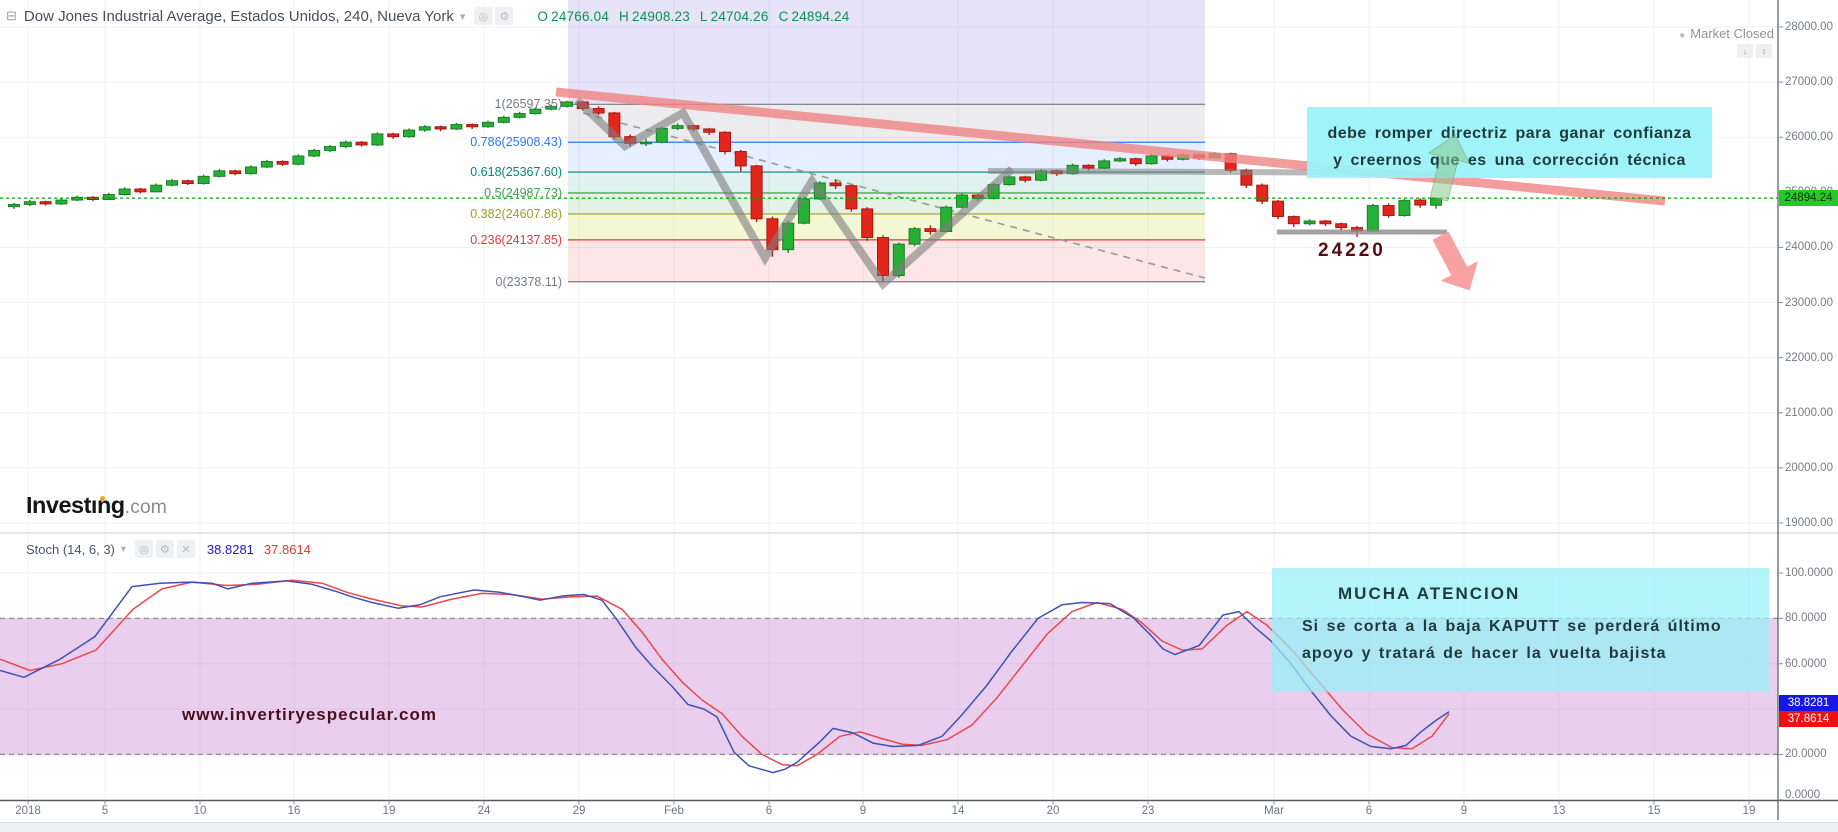 Image resolution: width=1838 pixels, height=832 pixels. I want to click on time-axis-label: 23, so click(1148, 811).